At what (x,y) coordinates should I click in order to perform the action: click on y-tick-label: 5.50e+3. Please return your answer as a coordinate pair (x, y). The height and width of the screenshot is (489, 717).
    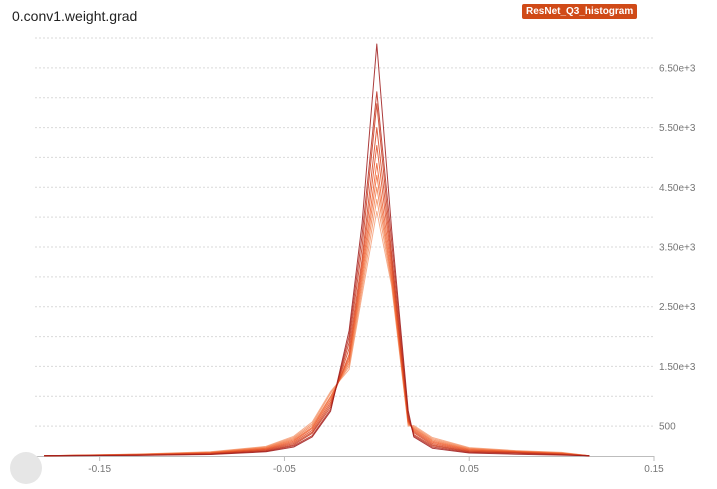
    Looking at the image, I should click on (677, 128).